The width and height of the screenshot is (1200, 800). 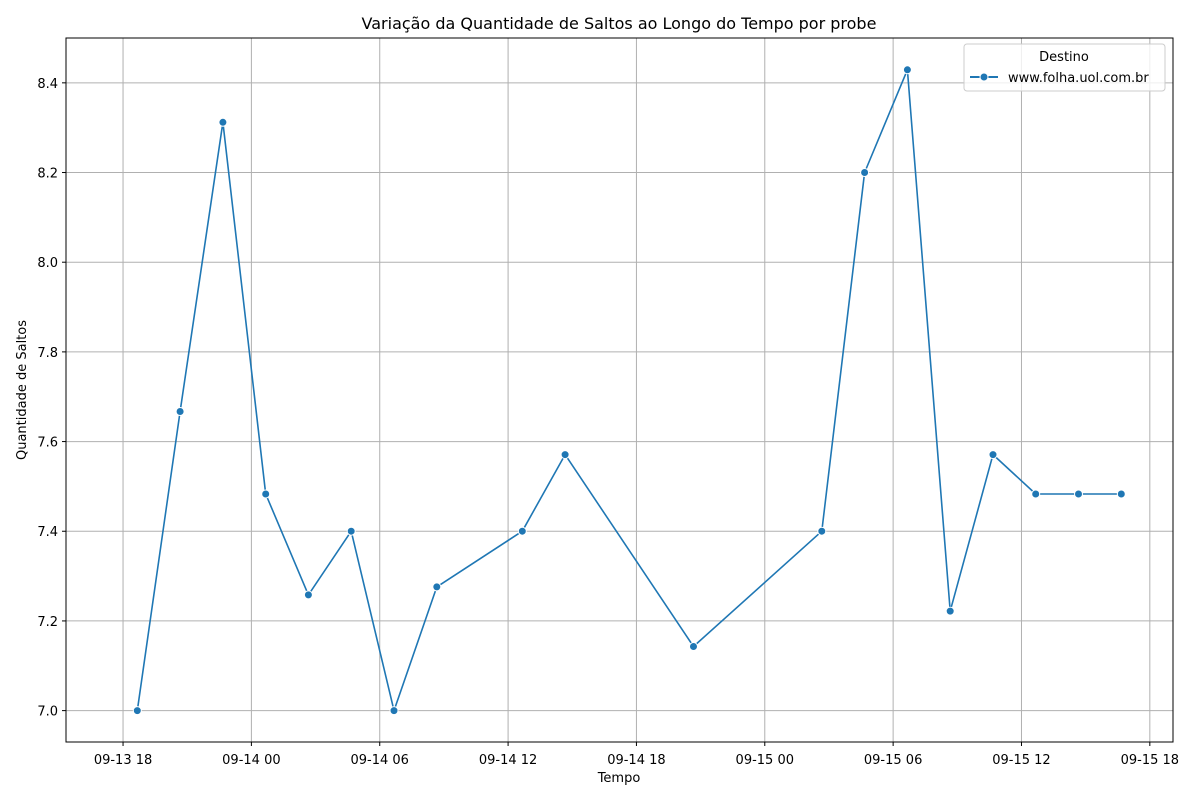 I want to click on legend-box, so click(x=1064, y=67).